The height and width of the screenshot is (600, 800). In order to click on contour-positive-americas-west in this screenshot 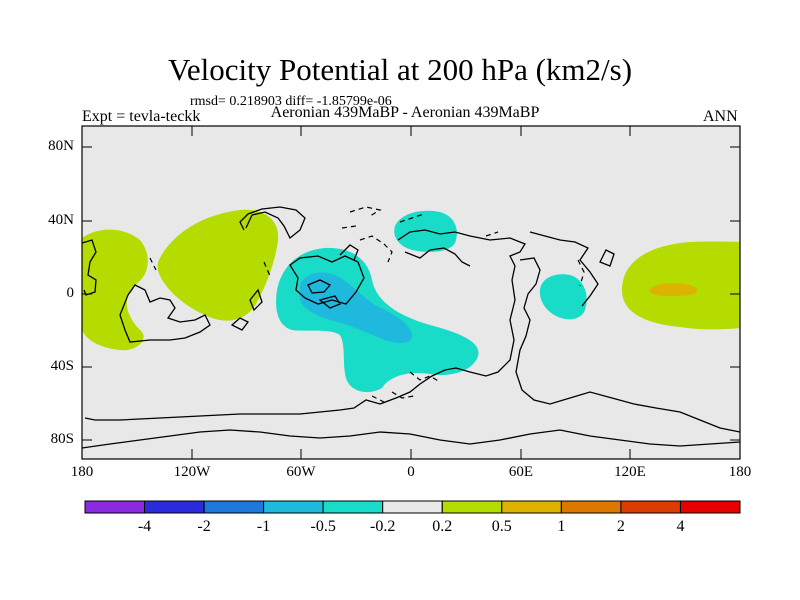, I will do `click(115, 290)`.